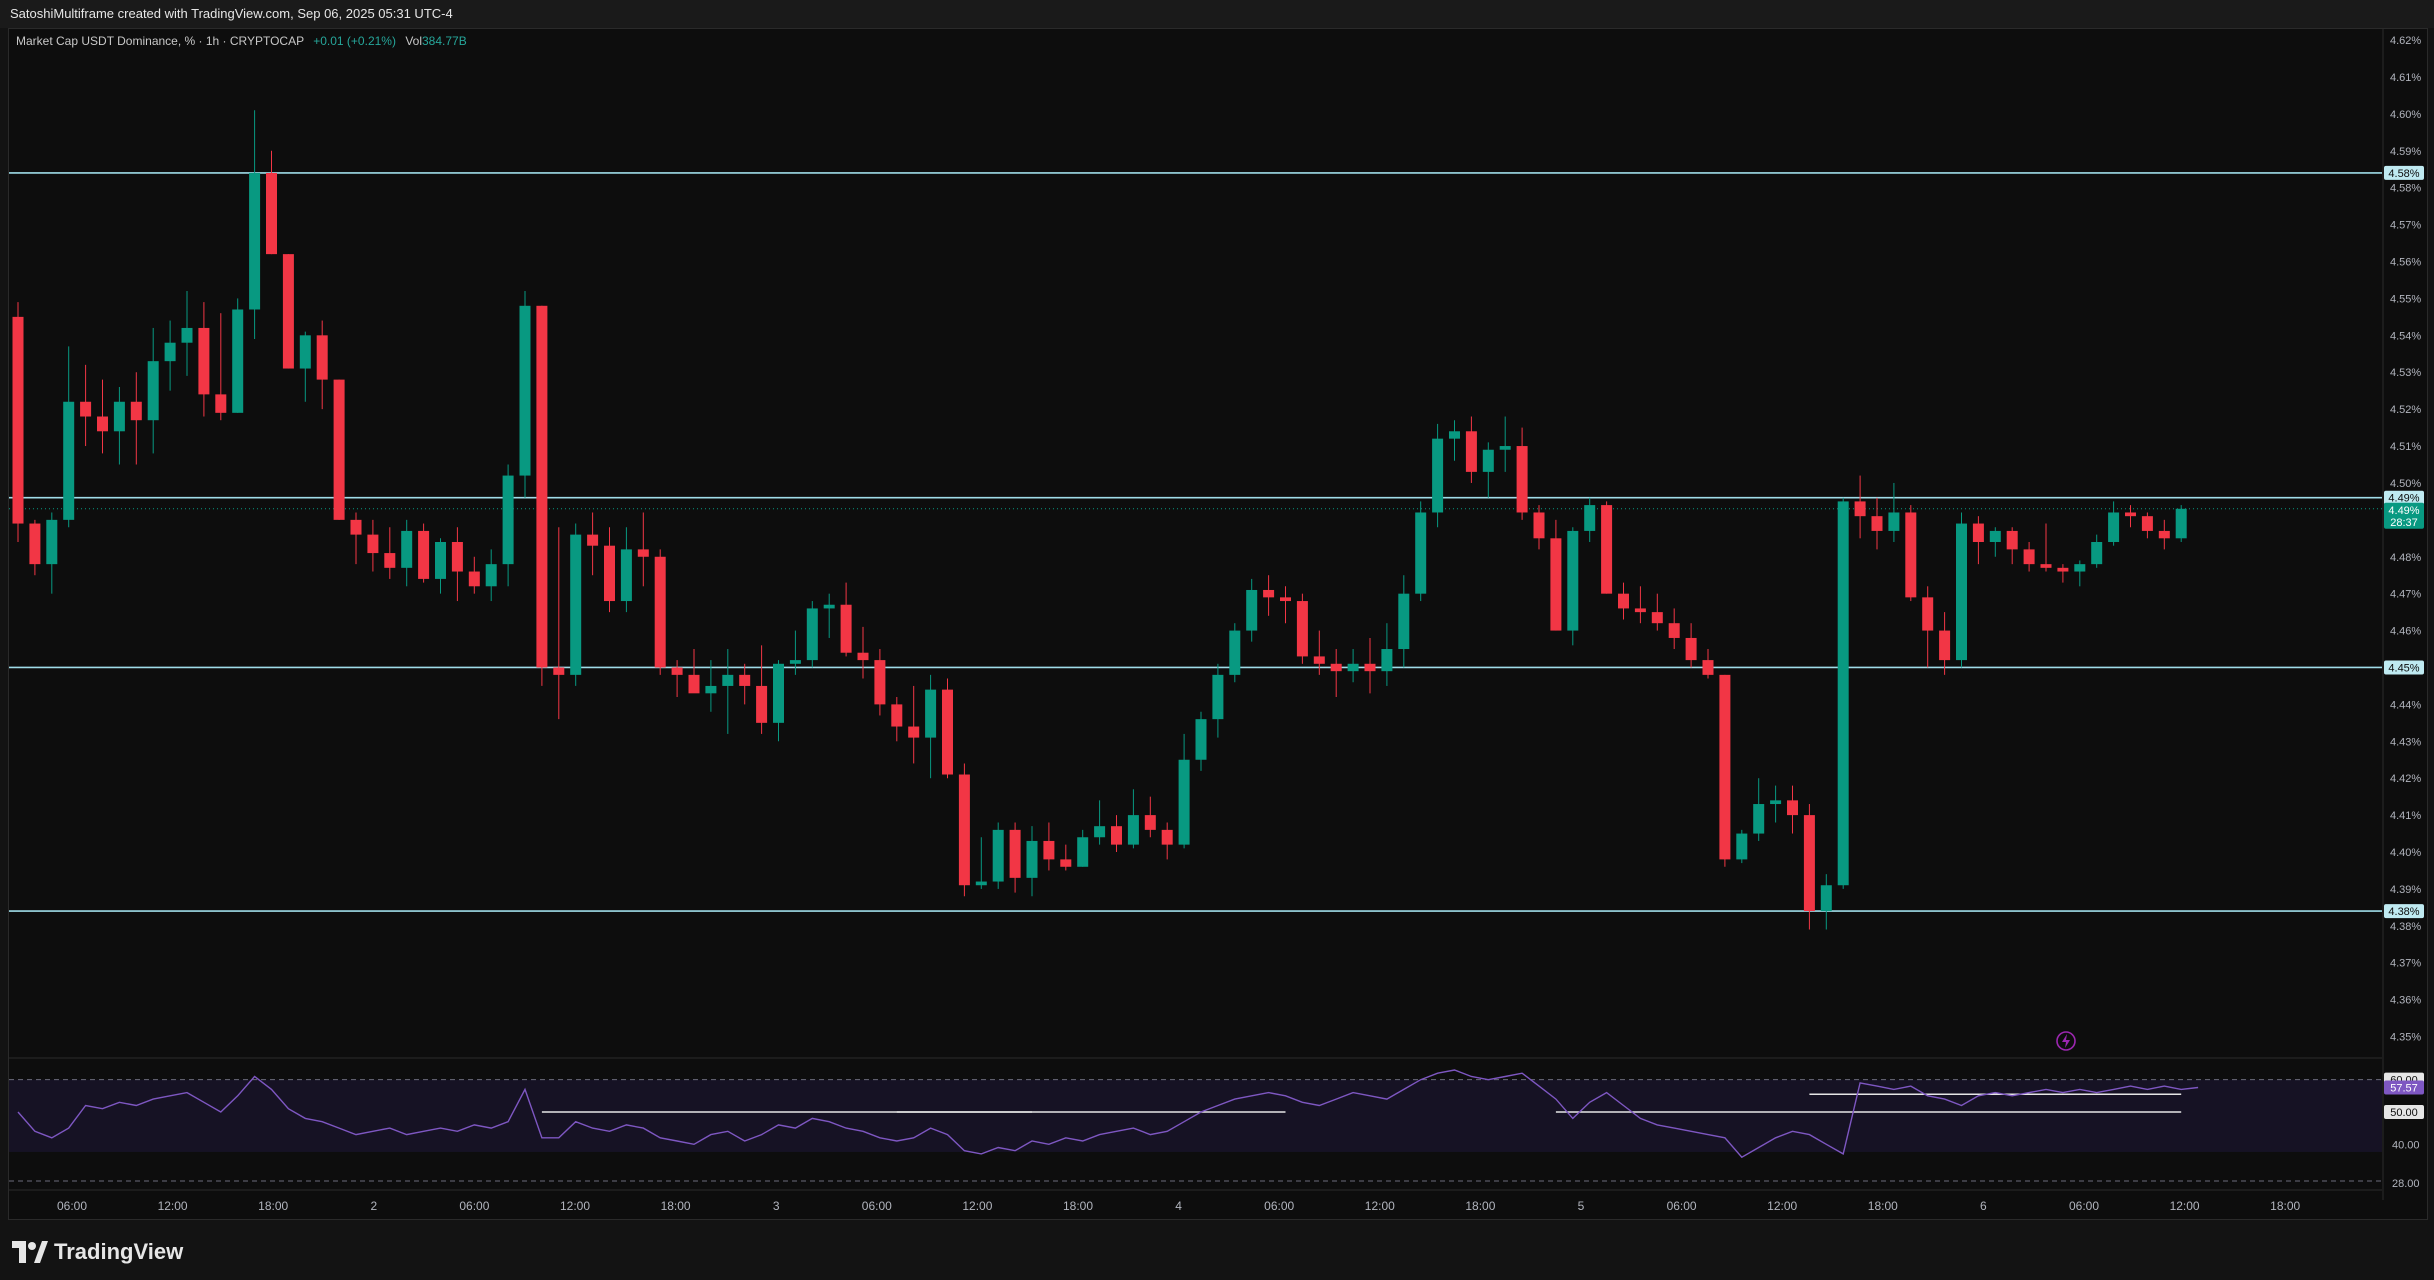 This screenshot has width=2434, height=1280. Describe the element at coordinates (1108, 1114) in the screenshot. I see `rsi-line` at that location.